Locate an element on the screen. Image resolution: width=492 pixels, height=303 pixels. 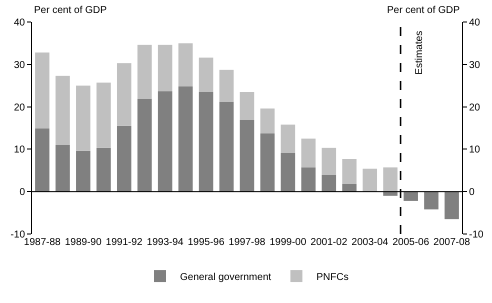
y2-tick-label: 0 is located at coordinates (472, 192).